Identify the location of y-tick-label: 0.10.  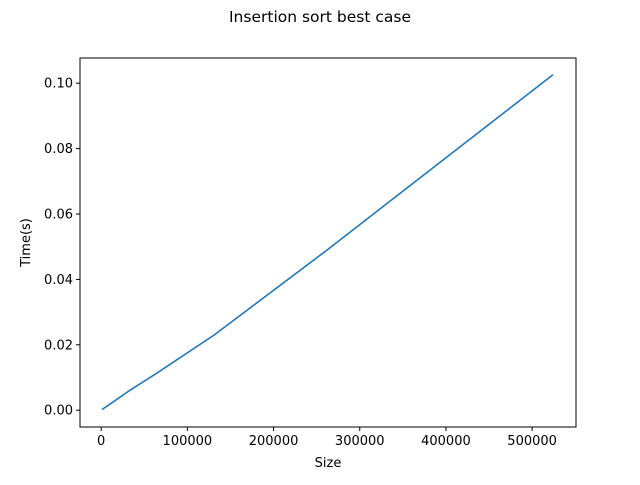
(58, 84).